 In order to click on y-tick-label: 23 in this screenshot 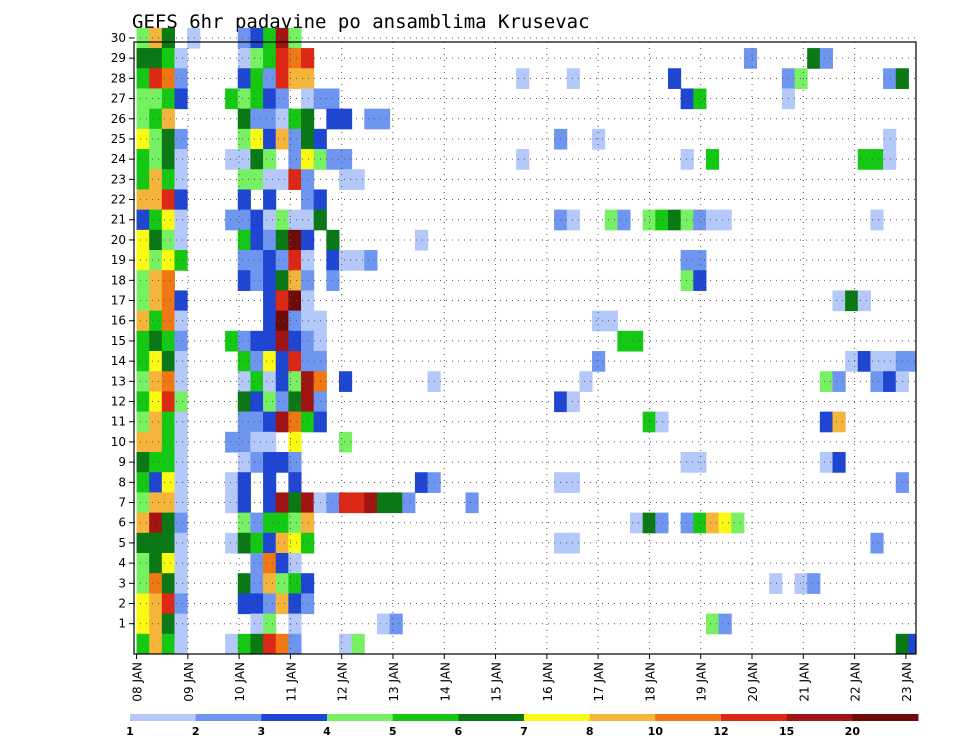, I will do `click(118, 179)`.